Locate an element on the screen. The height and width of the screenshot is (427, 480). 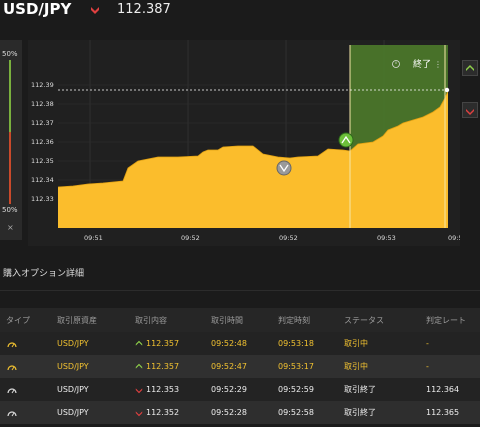
expiry-cell: 09:53:18 is located at coordinates (305, 343).